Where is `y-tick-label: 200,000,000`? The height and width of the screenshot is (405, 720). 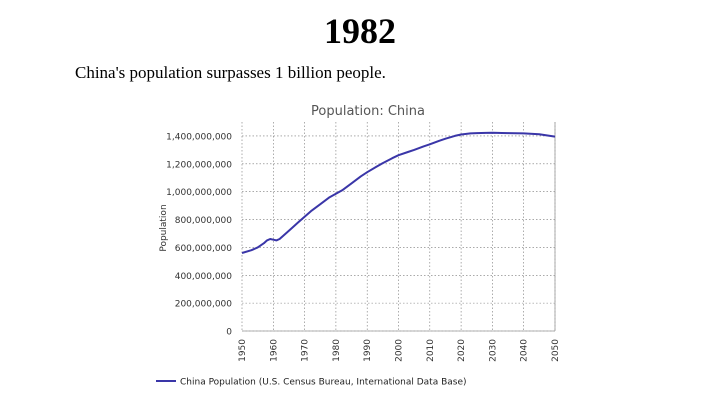
y-tick-label: 200,000,000 is located at coordinates (204, 305).